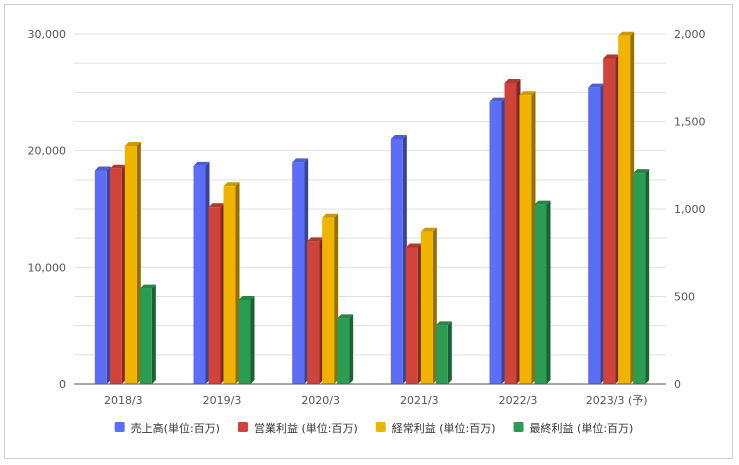 This screenshot has height=465, width=739. I want to click on legend-label: 最終利益 (単位:百万), so click(582, 428).